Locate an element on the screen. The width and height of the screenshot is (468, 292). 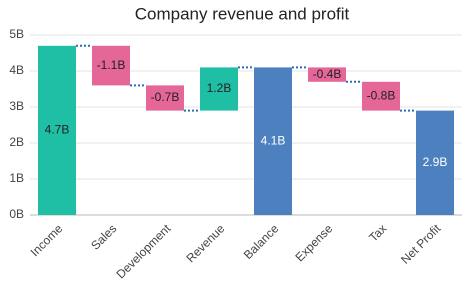
data-label: -0.7B is located at coordinates (165, 97).